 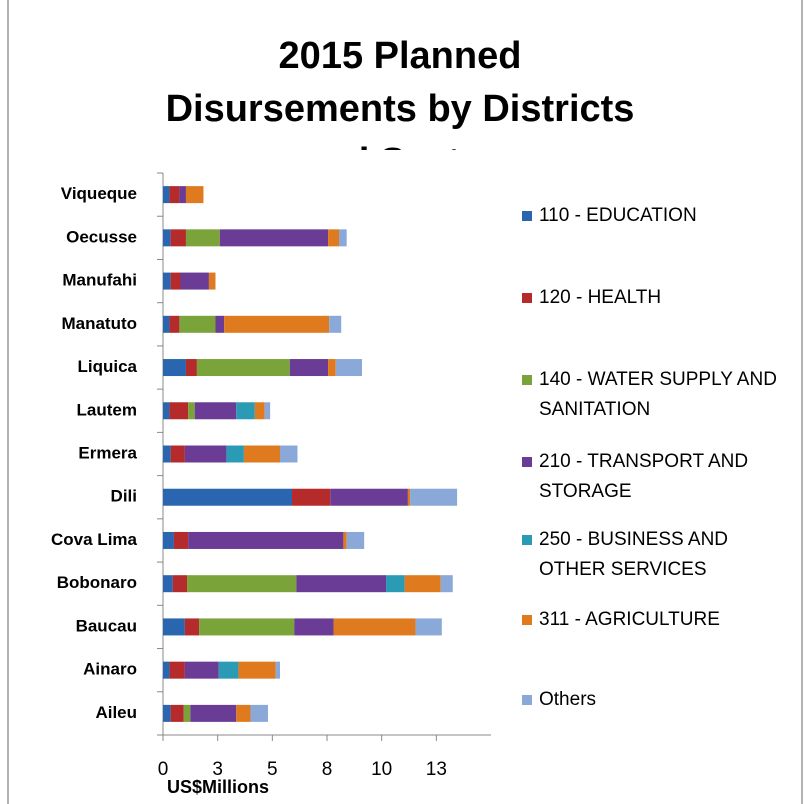 I want to click on y-tick-label: Dili, so click(x=124, y=496).